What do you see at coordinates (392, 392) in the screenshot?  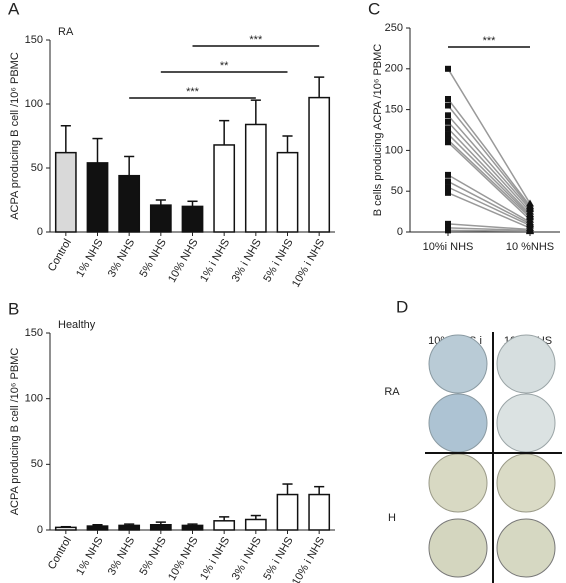 I see `row-label: RA` at bounding box center [392, 392].